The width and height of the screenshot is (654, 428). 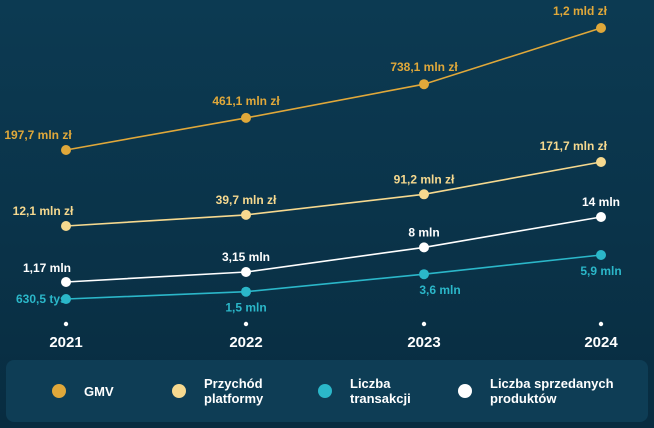 What do you see at coordinates (439, 290) in the screenshot?
I see `data-label-transactions-2023: 3,6 mln` at bounding box center [439, 290].